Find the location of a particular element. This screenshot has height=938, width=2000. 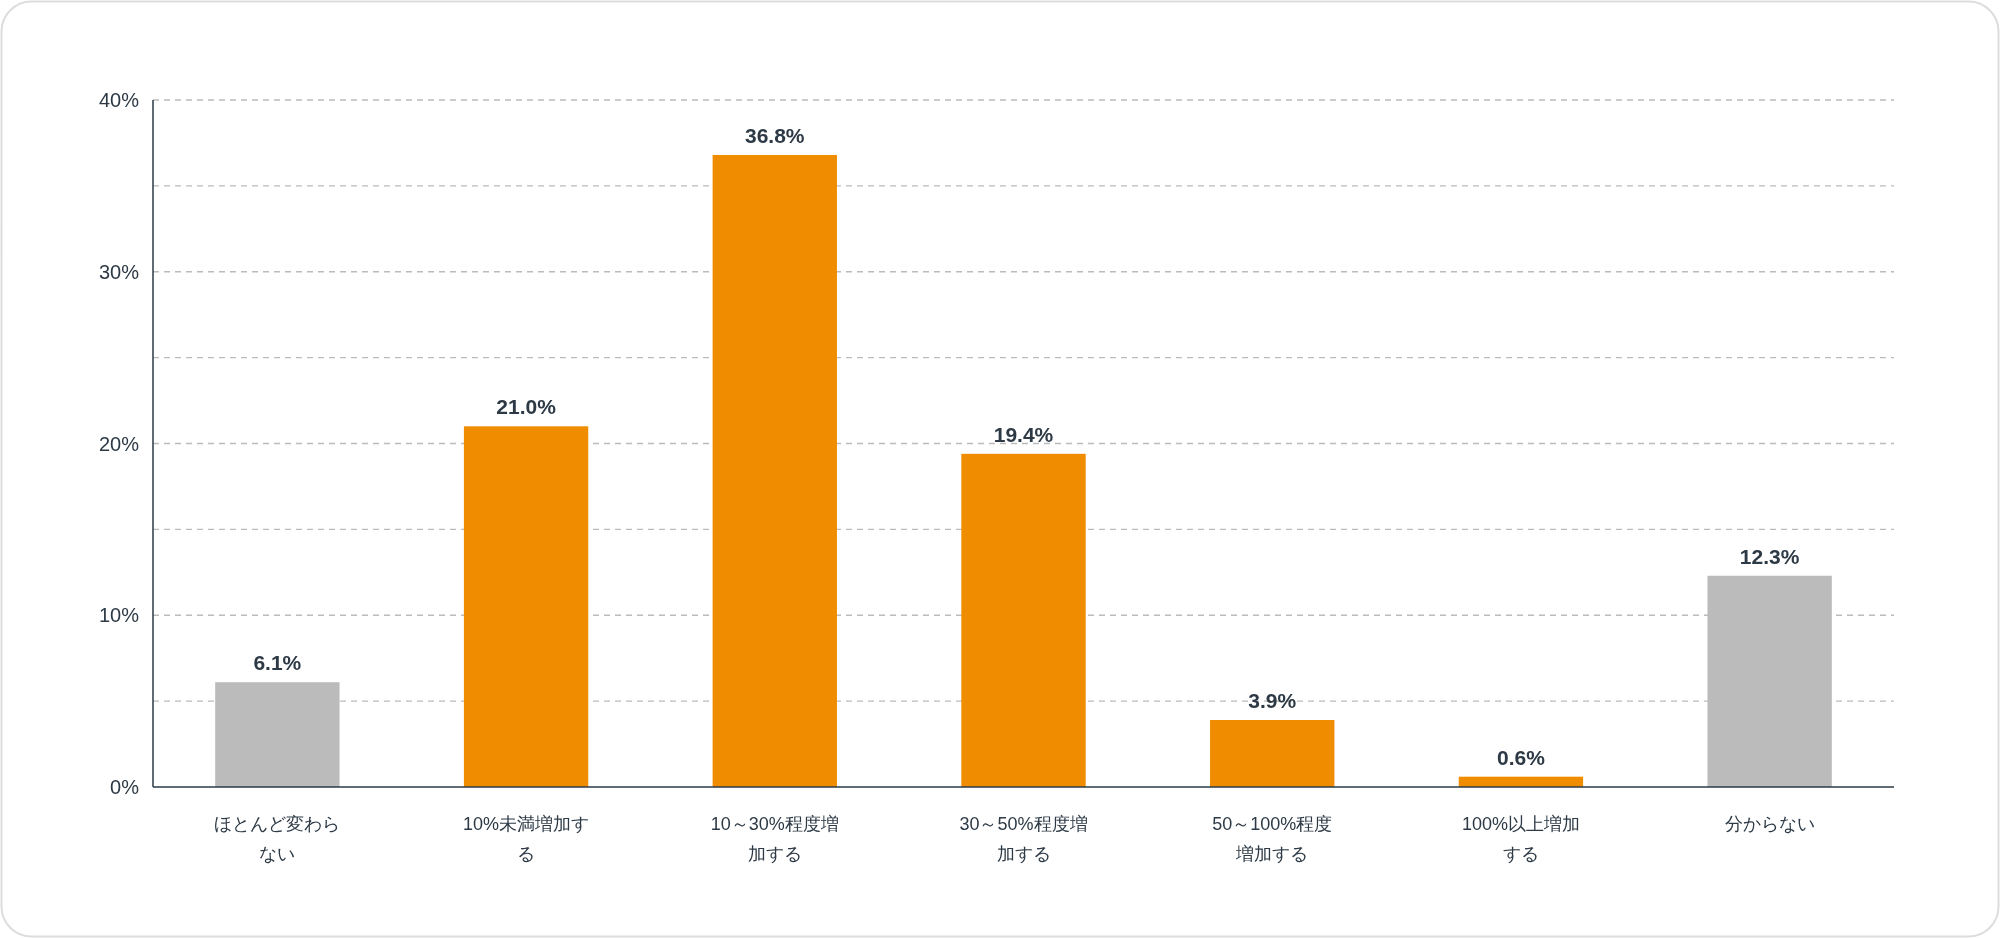

y-tick-label: 20% is located at coordinates (119, 443).